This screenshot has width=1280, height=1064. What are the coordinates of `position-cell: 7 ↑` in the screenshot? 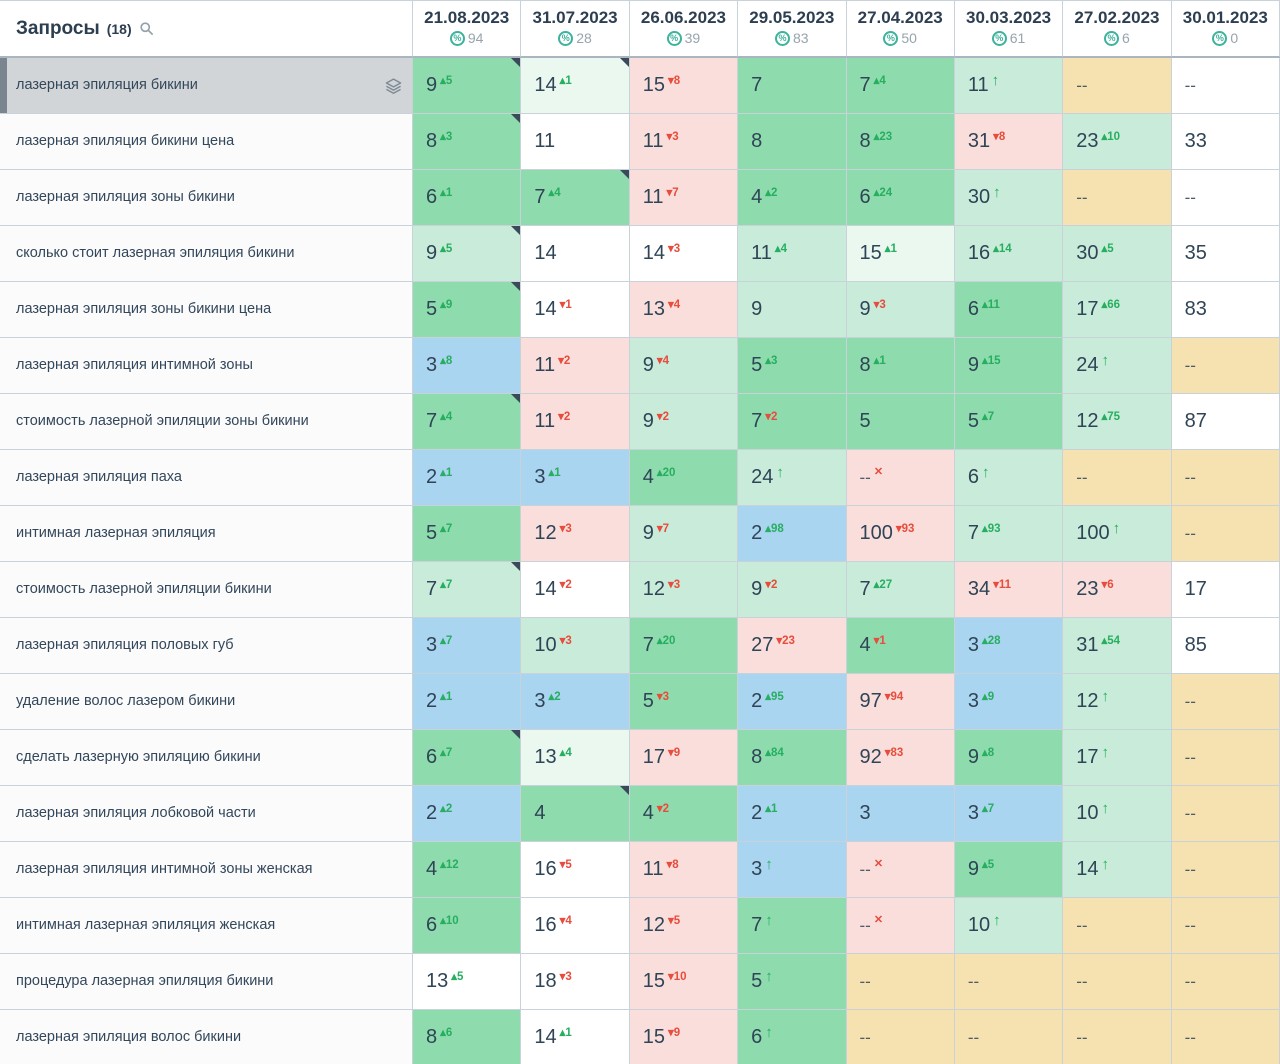 It's located at (792, 926).